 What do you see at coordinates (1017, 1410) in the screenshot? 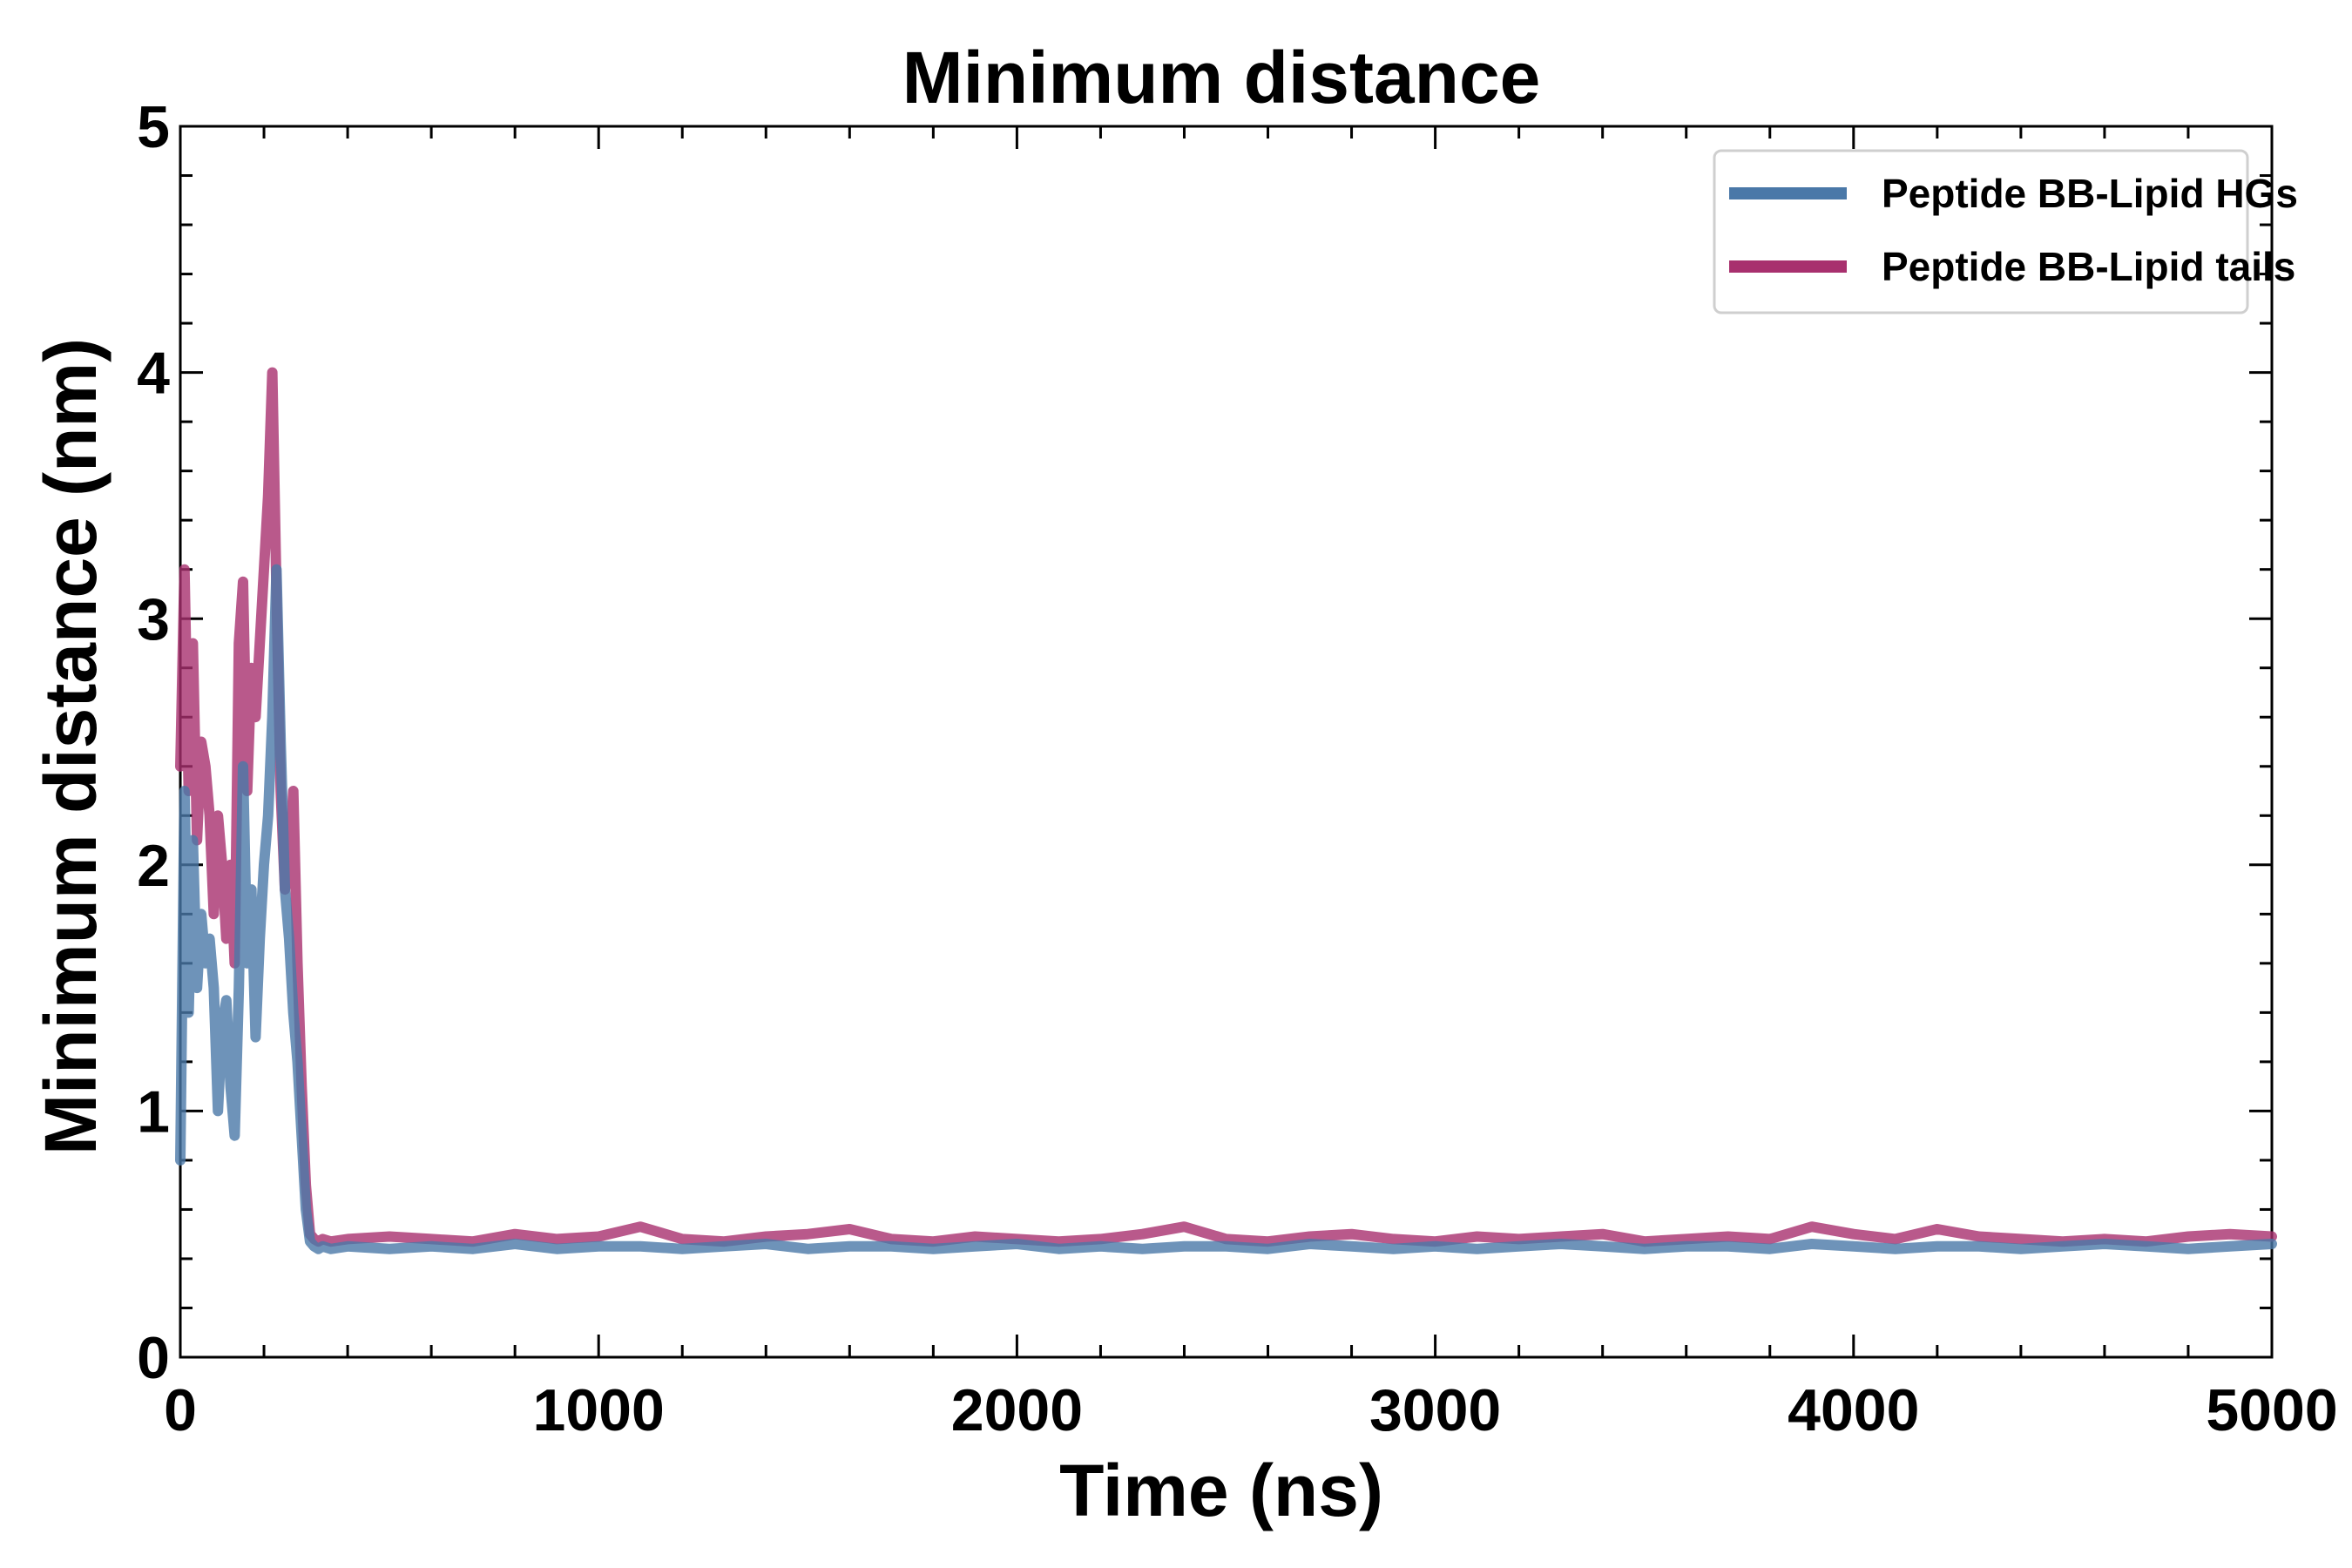
I see `x-tick-label: 2000` at bounding box center [1017, 1410].